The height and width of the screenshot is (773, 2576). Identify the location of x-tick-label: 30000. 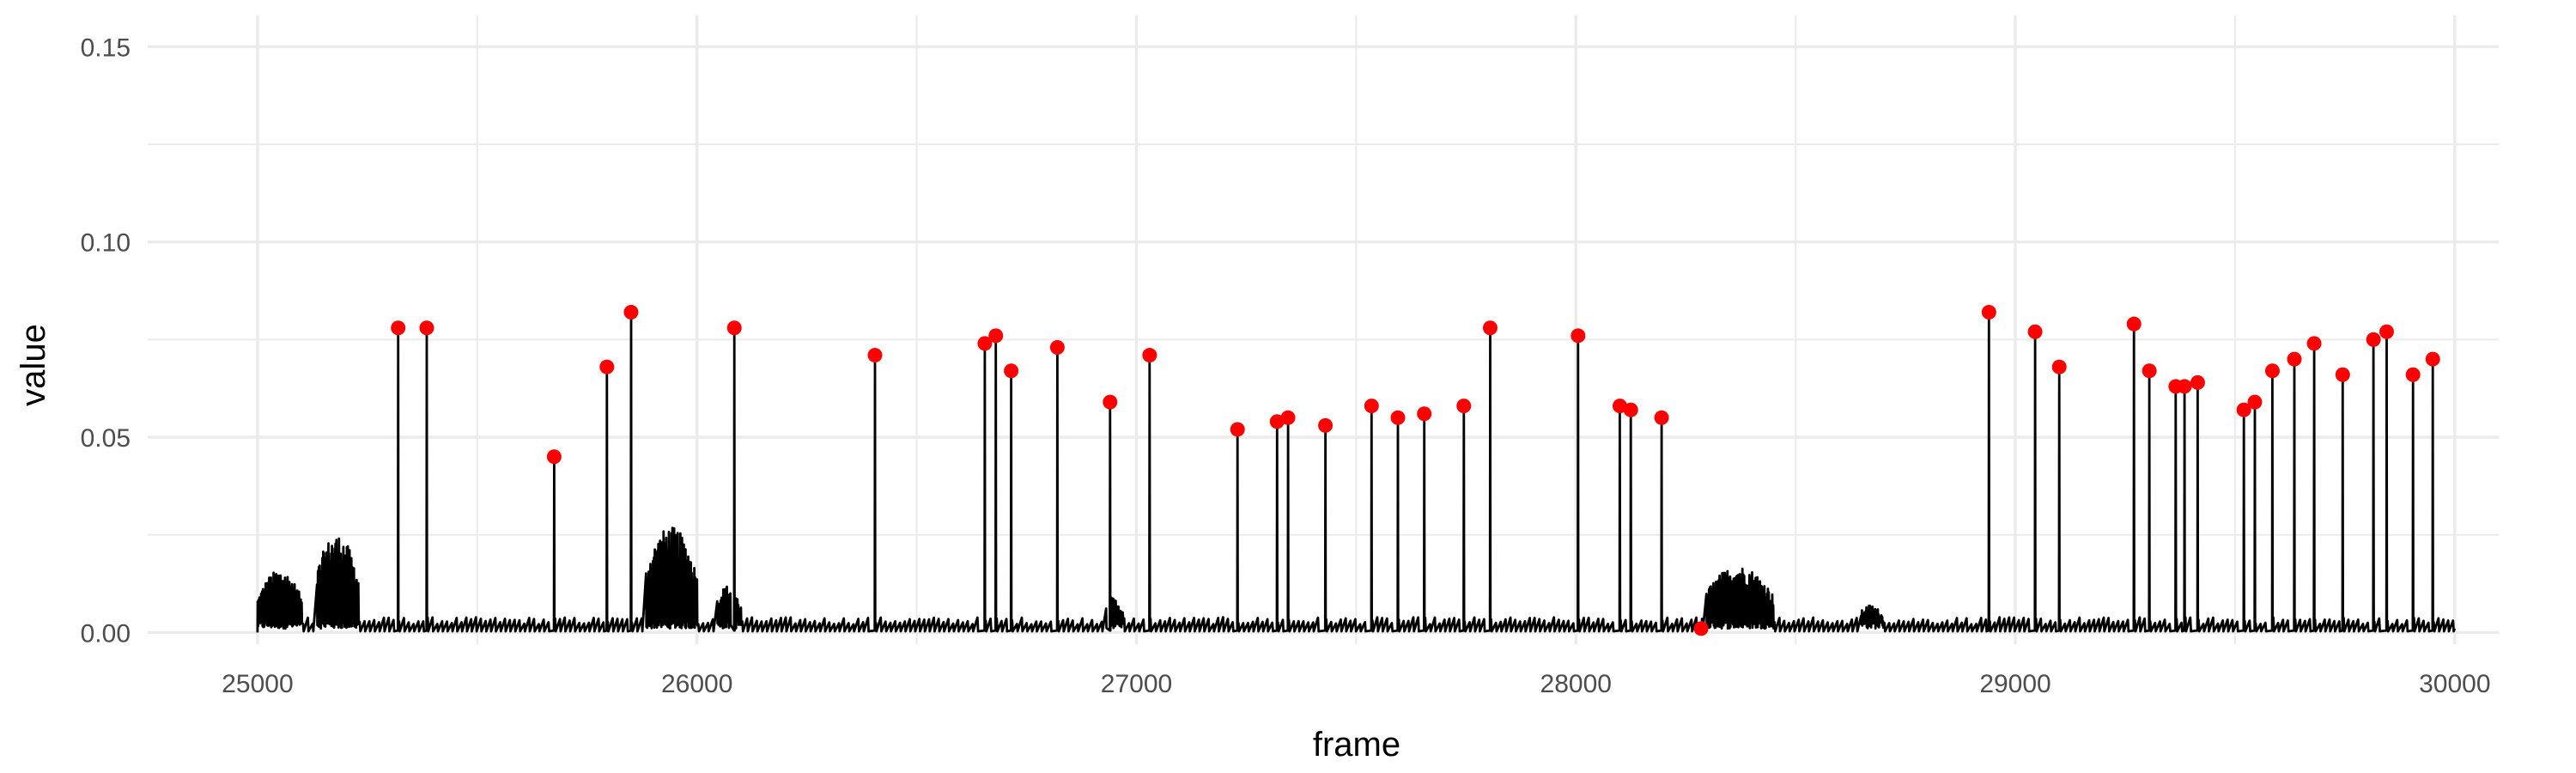
(2455, 684).